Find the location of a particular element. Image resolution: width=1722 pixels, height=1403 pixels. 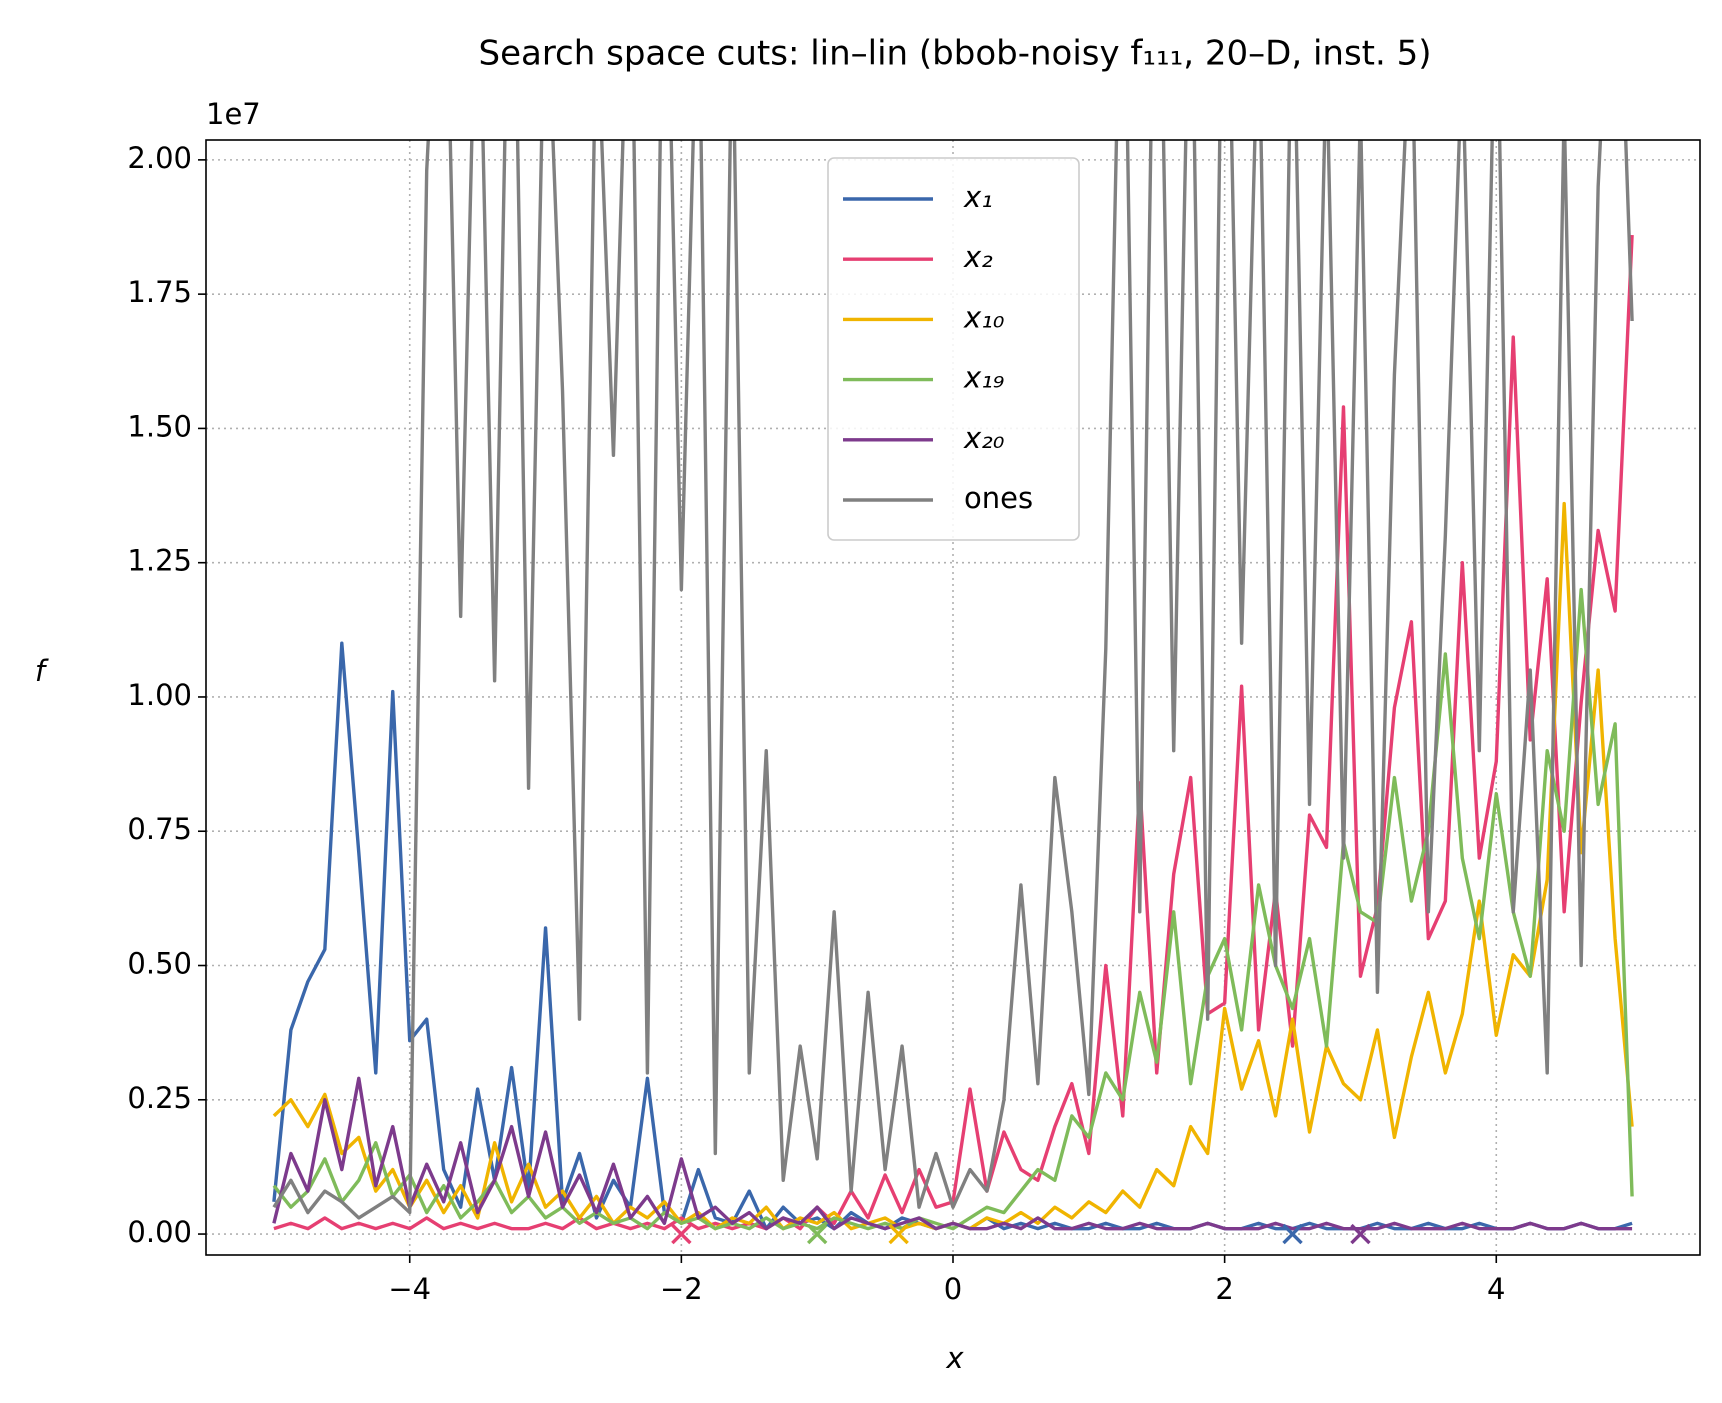

x-axis-label: x is located at coordinates (954, 1358).